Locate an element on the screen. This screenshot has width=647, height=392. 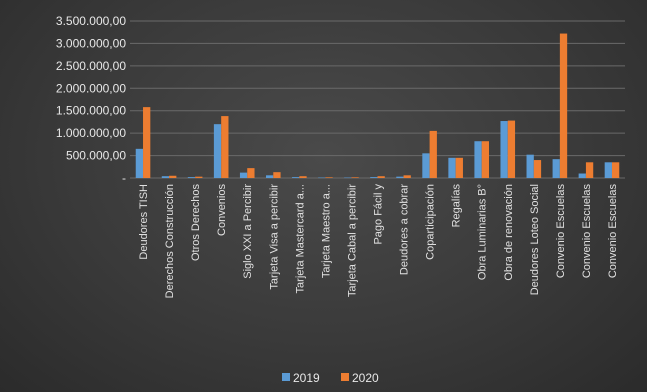
y-tick-label: 1.000.000,00 is located at coordinates (91, 133).